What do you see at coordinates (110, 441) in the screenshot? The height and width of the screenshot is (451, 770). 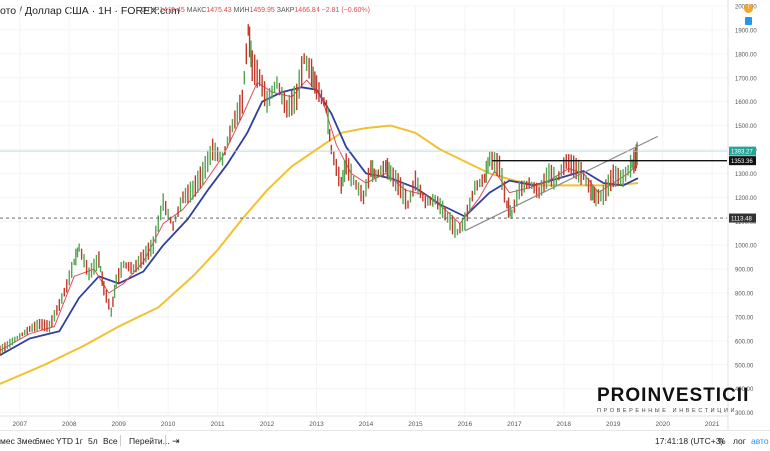 I see `range-all-button: Все` at bounding box center [110, 441].